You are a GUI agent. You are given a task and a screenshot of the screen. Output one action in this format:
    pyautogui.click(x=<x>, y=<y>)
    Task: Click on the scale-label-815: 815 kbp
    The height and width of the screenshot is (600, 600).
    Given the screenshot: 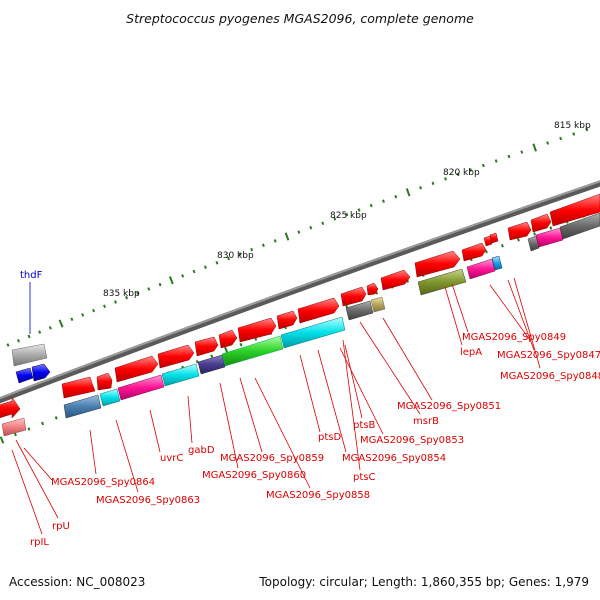 What is the action you would take?
    pyautogui.click(x=572, y=126)
    